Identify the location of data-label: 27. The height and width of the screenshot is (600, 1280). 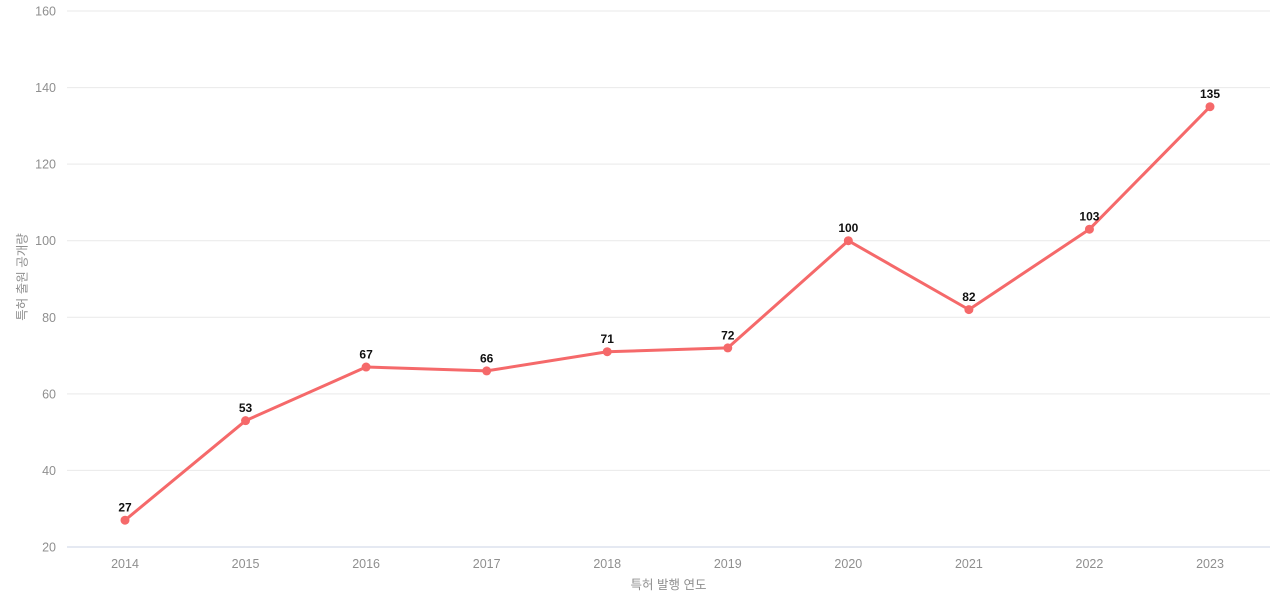
(125, 508).